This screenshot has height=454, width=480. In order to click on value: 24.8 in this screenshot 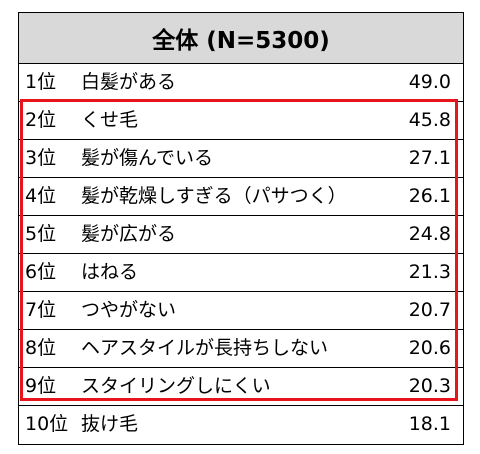, I will do `click(429, 234)`.